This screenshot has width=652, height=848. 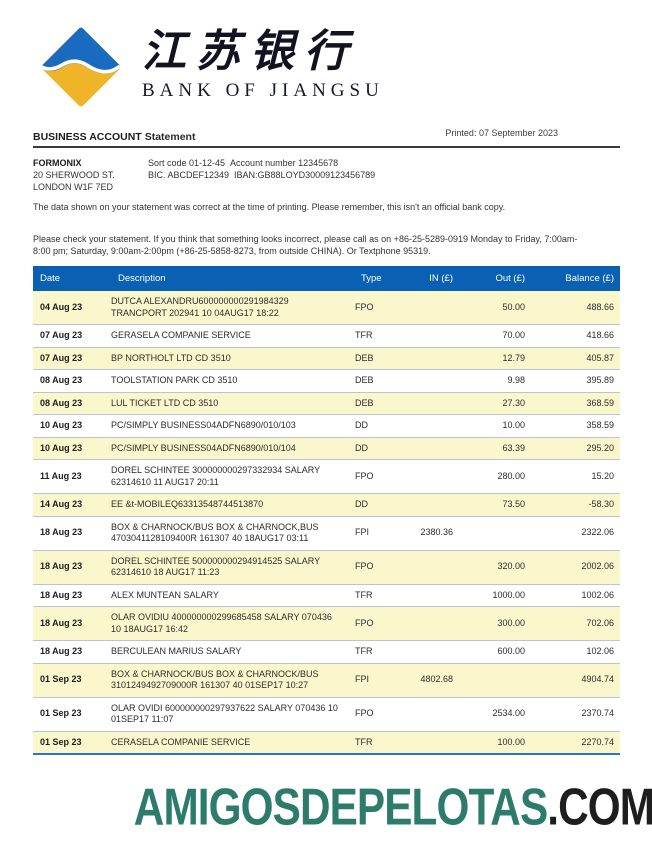 What do you see at coordinates (72, 308) in the screenshot?
I see `cell-date: 04 Aug 23` at bounding box center [72, 308].